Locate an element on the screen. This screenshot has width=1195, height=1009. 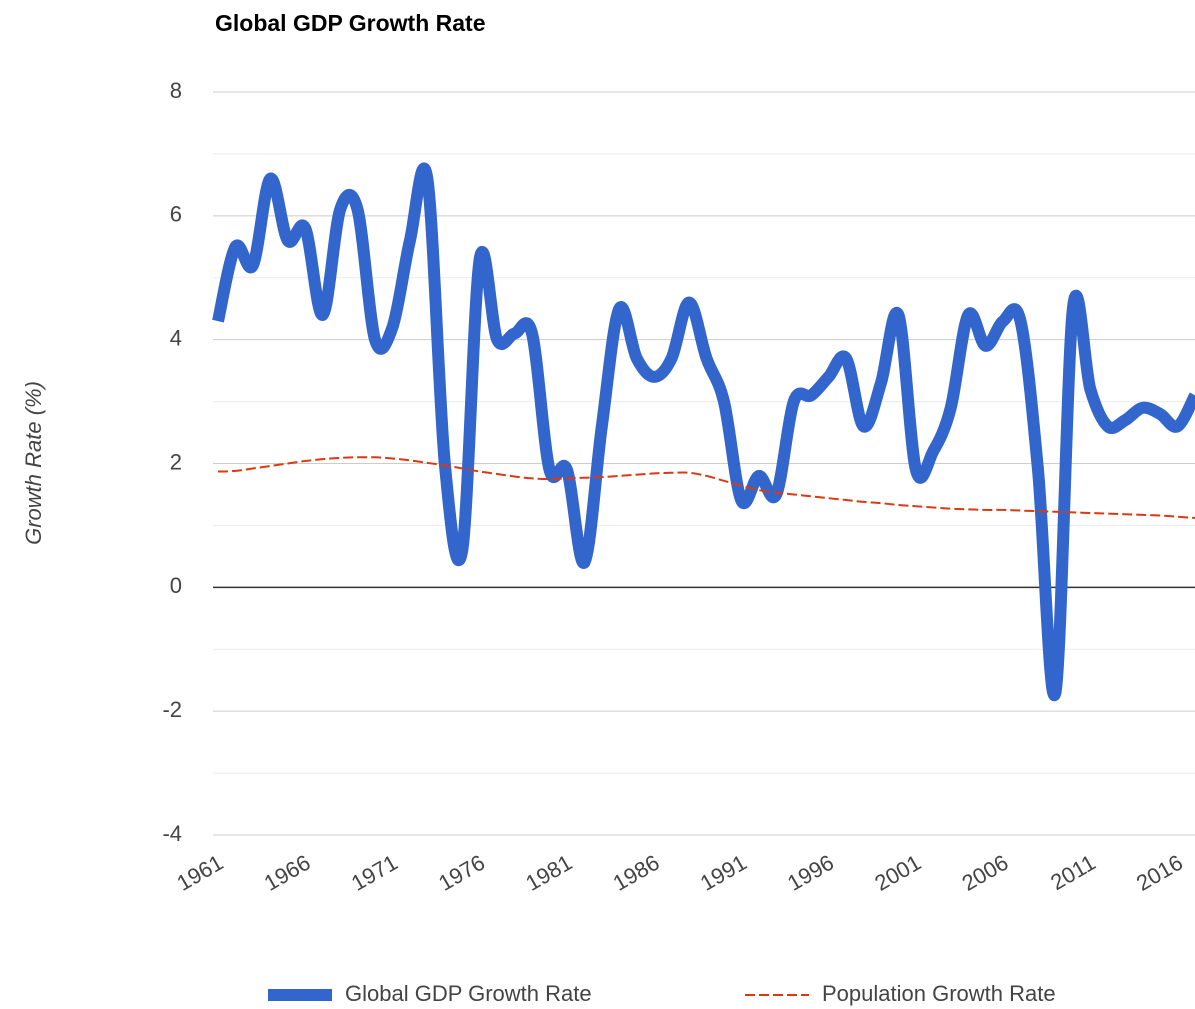
x-tick-label: 1961 is located at coordinates (200, 873).